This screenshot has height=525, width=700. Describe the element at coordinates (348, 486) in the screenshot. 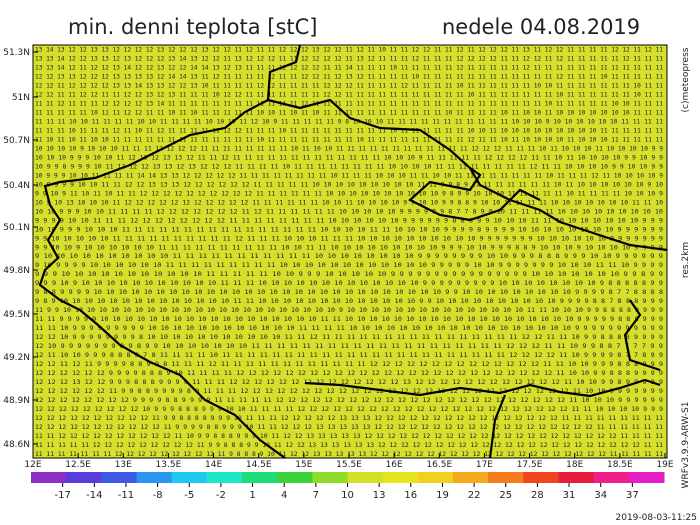

I see `colorbar: -17 -14 -11 -8 -5 -2 1 4 7 10 13 16 19 22 25 28 31 34 37` at that location.